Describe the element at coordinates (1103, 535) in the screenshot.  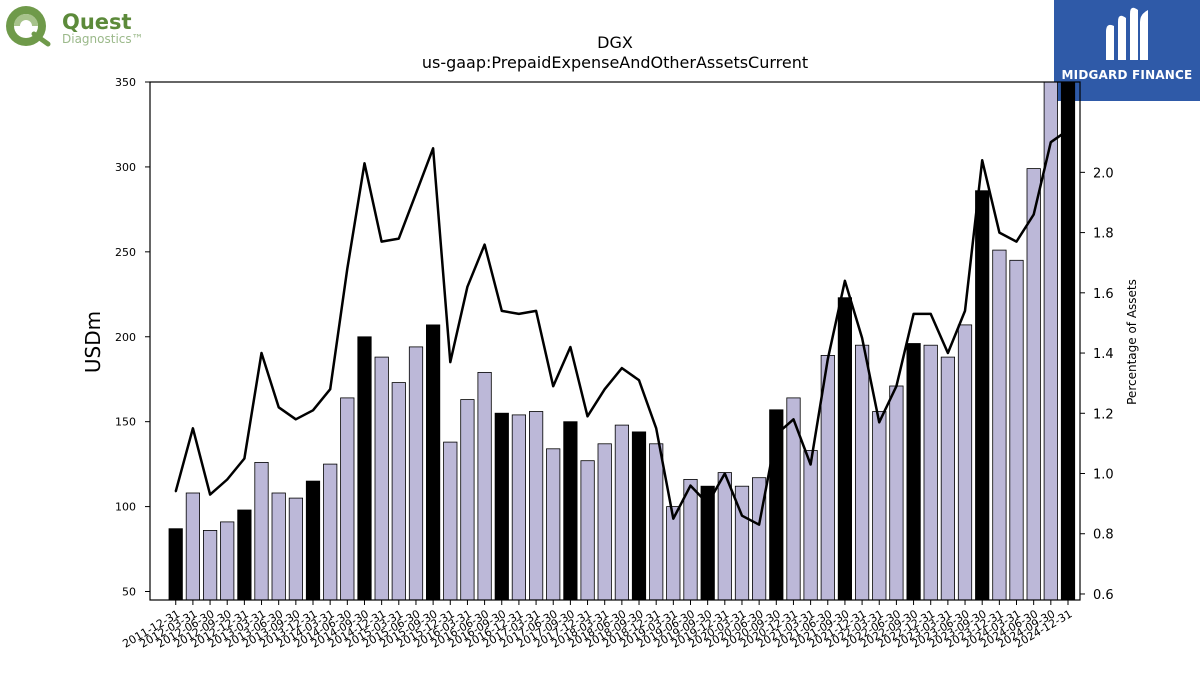
I see `y2-tick-label: 0.8` at that location.